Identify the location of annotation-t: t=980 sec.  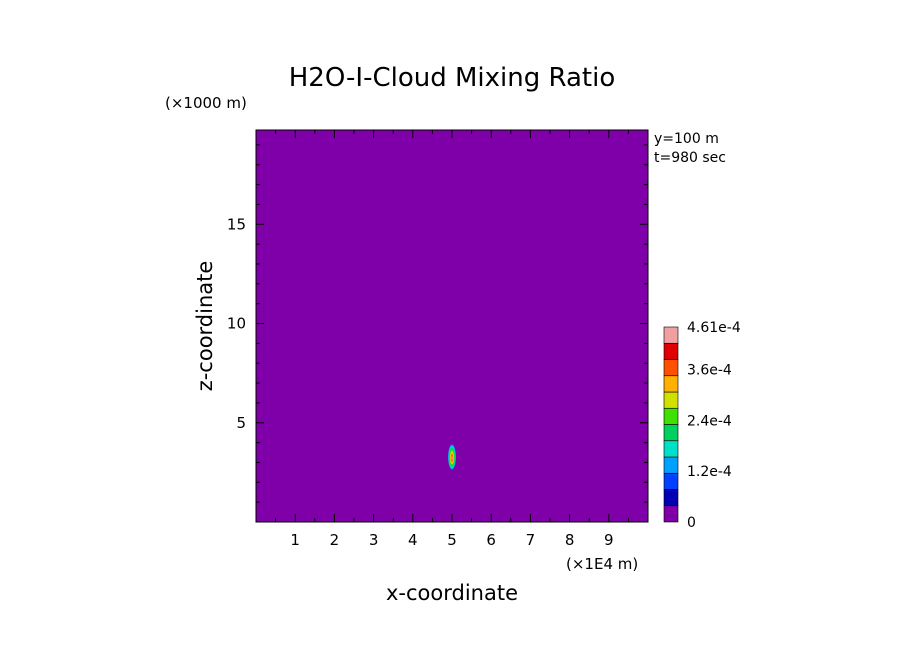
(690, 158).